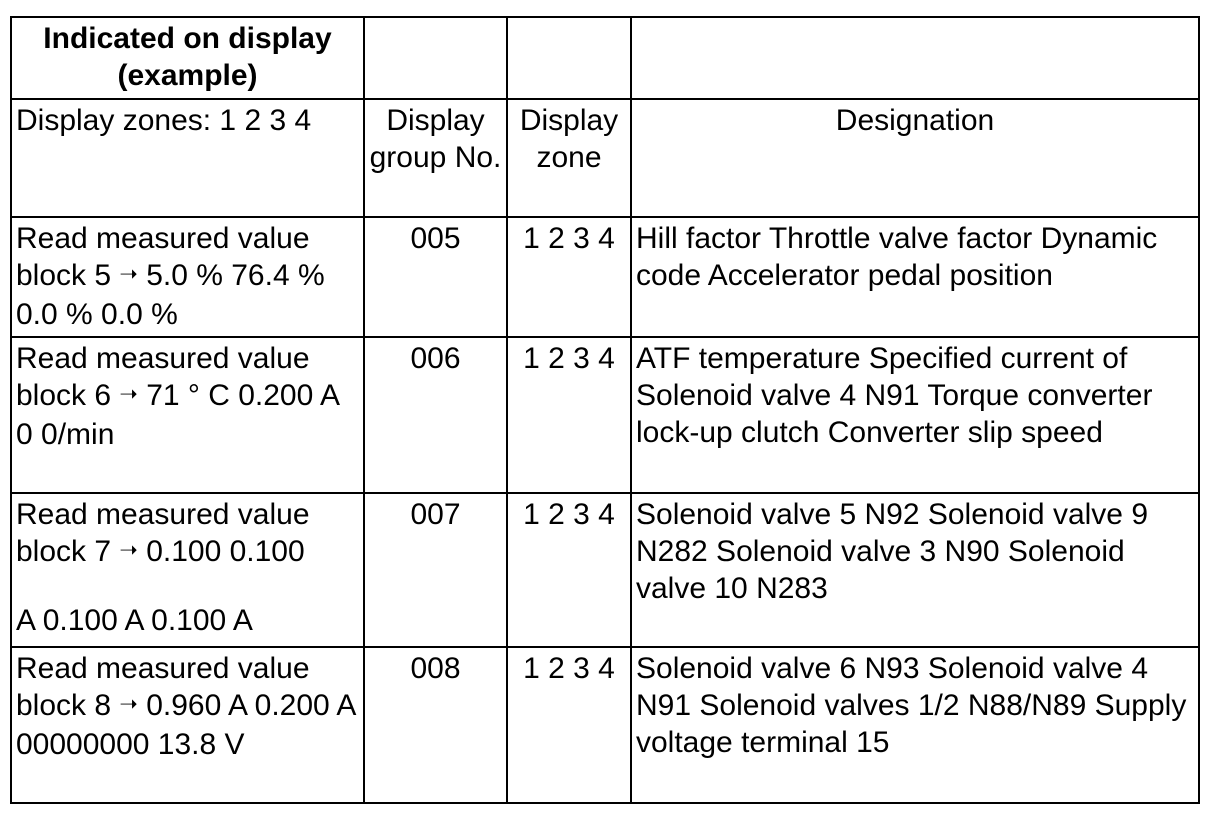 The width and height of the screenshot is (1216, 824). I want to click on display-prefix: Read measured value block 7, so click(163, 533).